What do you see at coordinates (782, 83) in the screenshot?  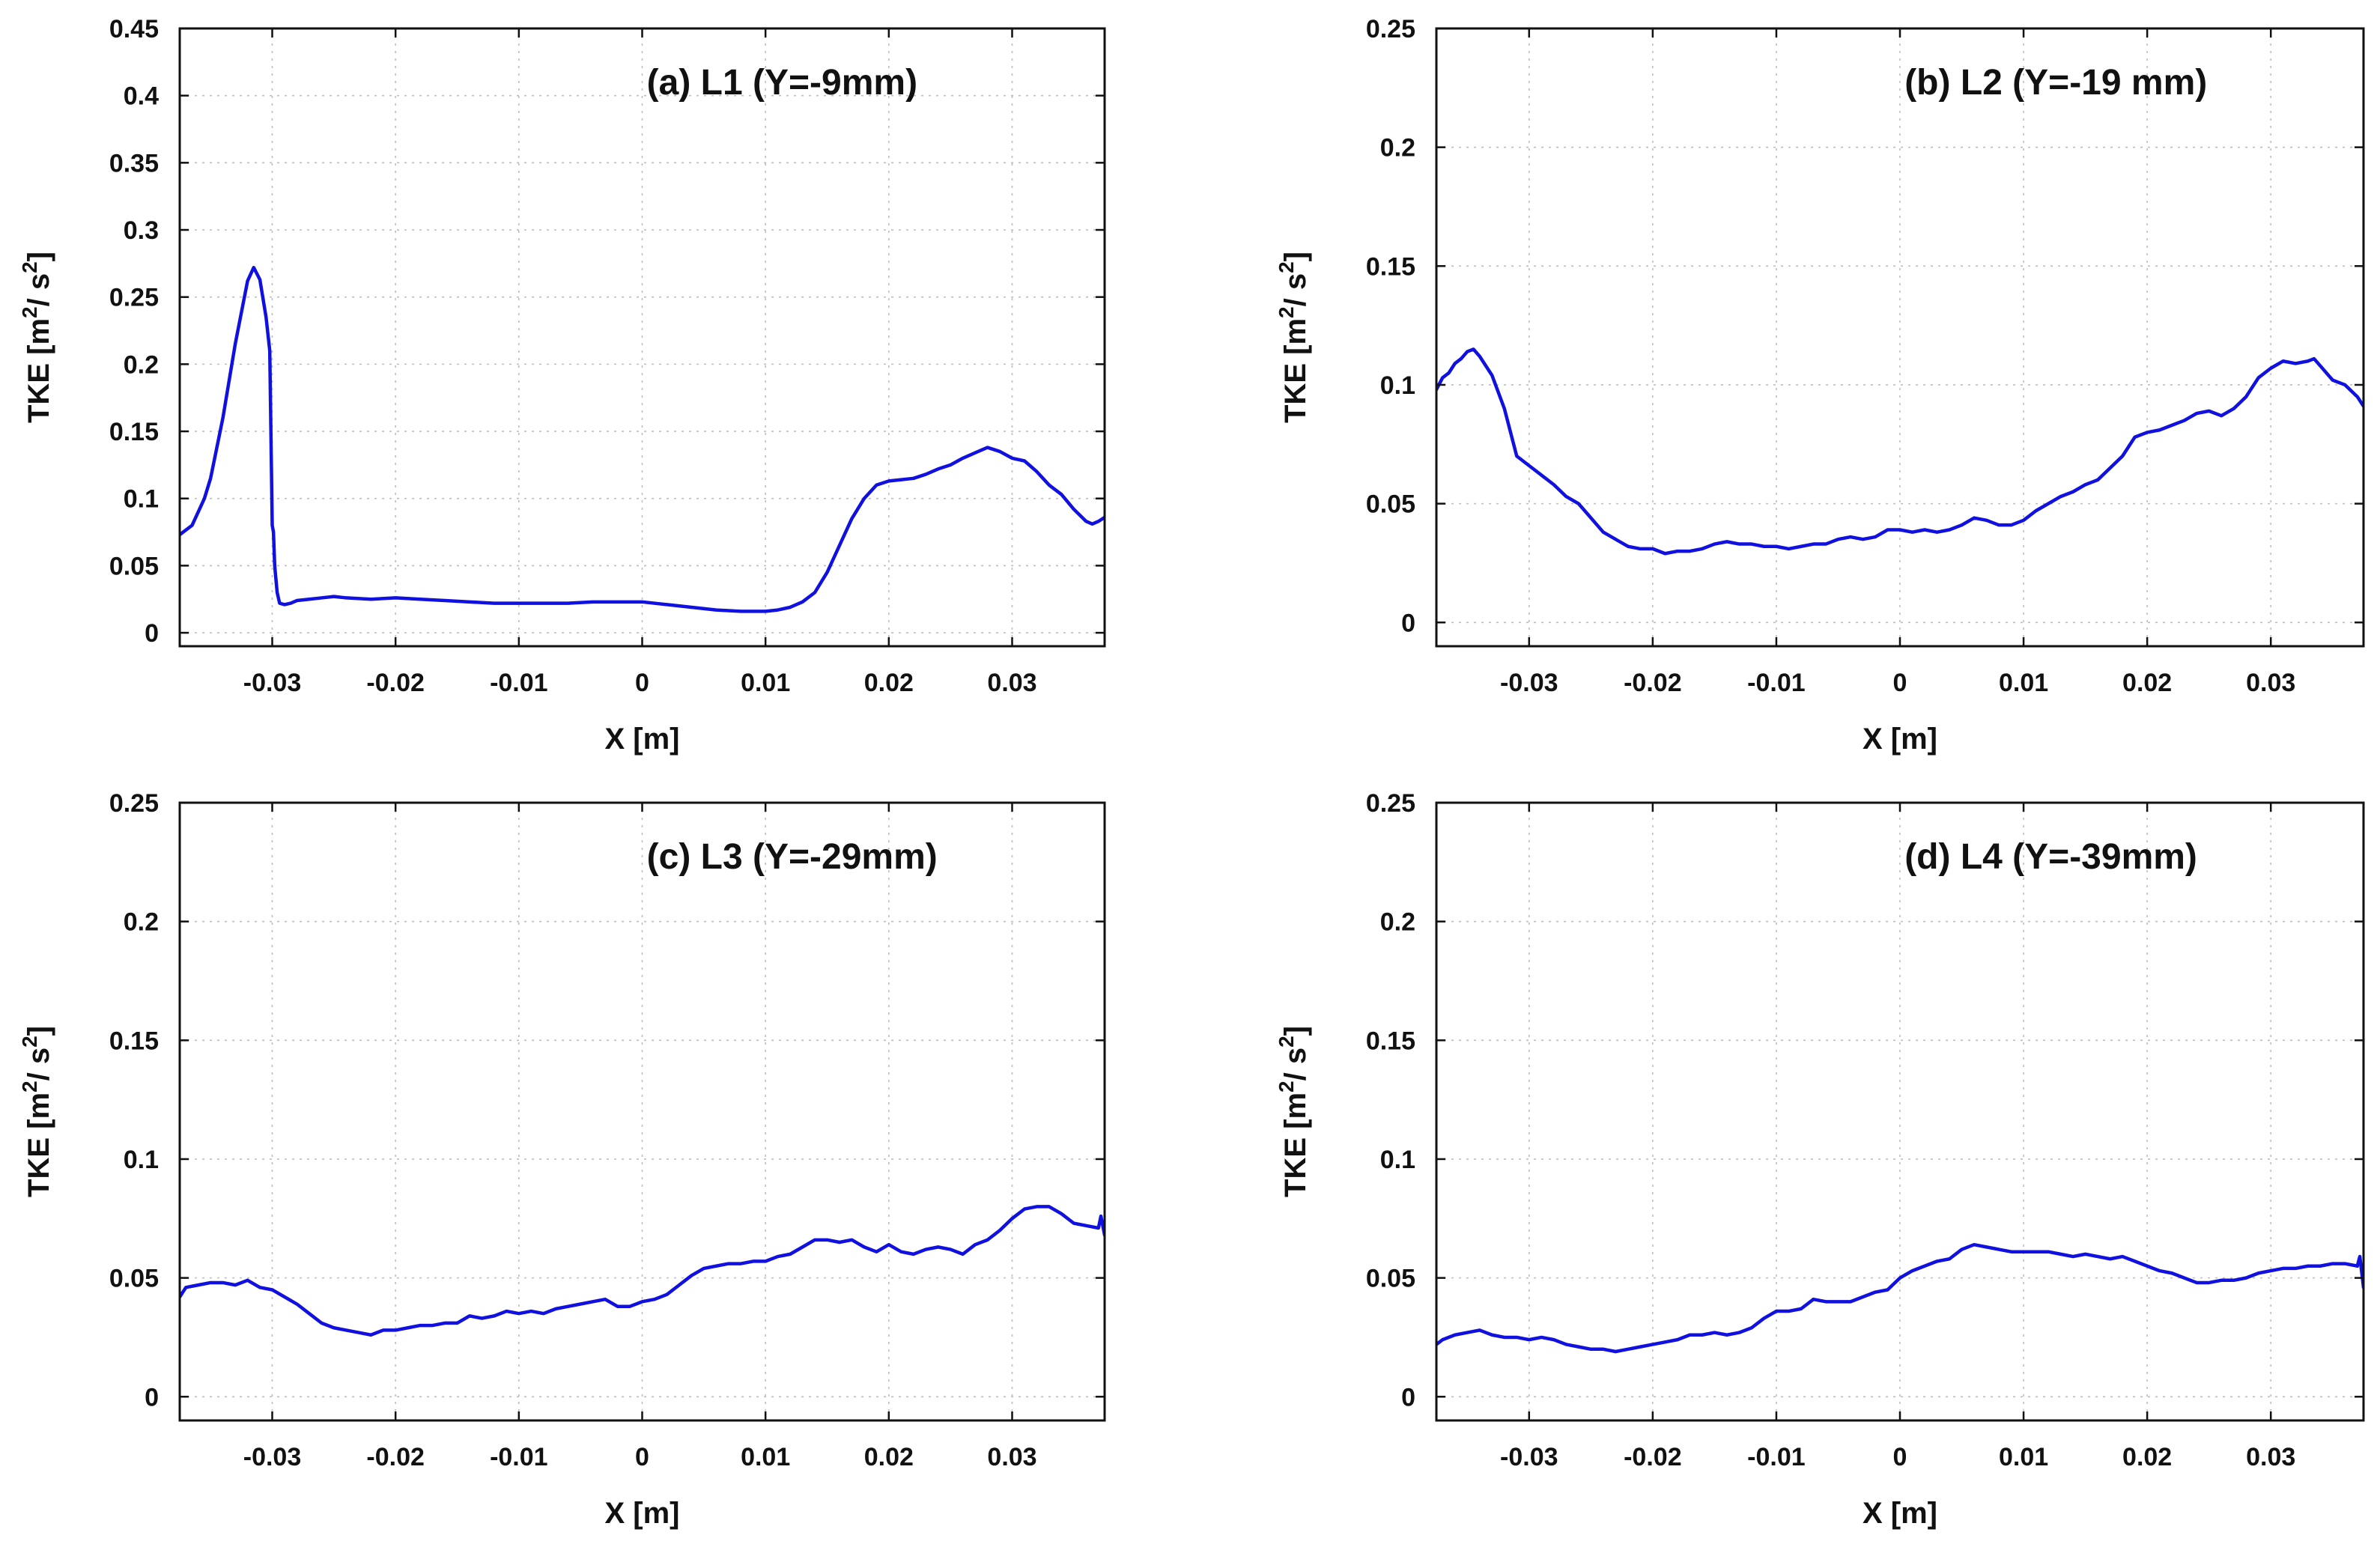 I see `panel-title: (a) L1 (Y=-9mm)` at bounding box center [782, 83].